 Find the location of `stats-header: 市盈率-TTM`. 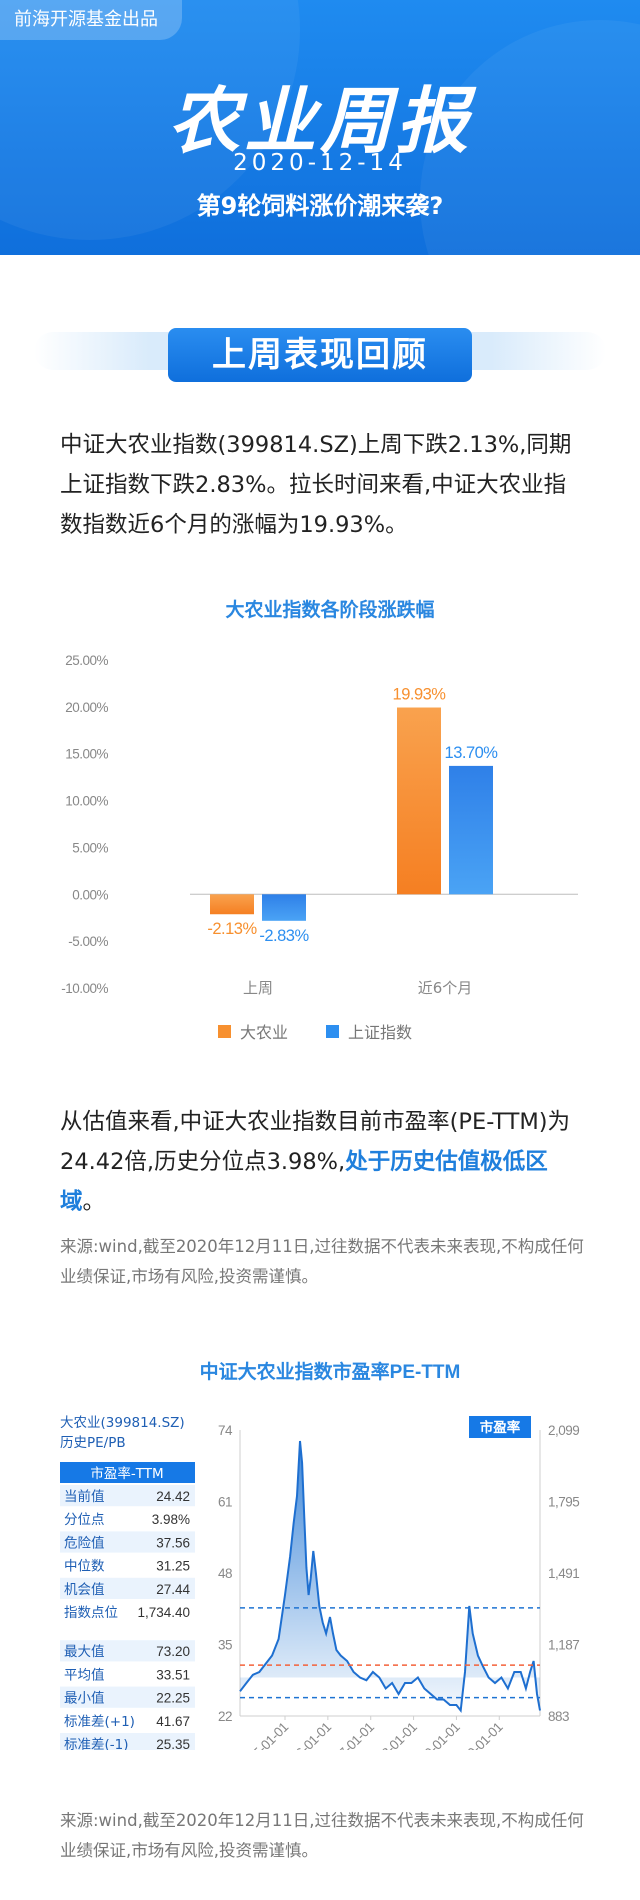

stats-header: 市盈率-TTM is located at coordinates (126, 1473).